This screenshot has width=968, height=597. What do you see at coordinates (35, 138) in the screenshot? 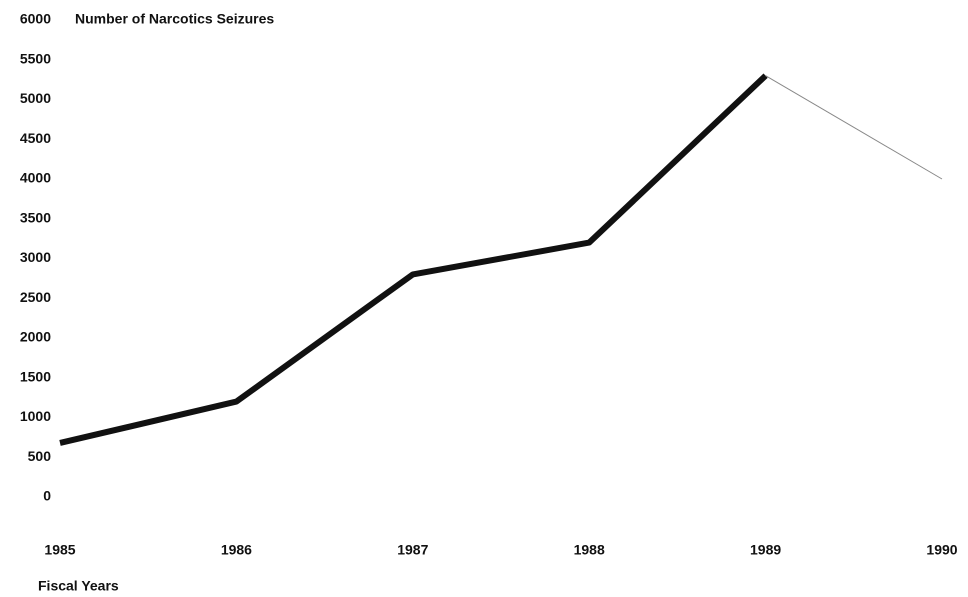
I see `y-tick-label: 4500` at bounding box center [35, 138].